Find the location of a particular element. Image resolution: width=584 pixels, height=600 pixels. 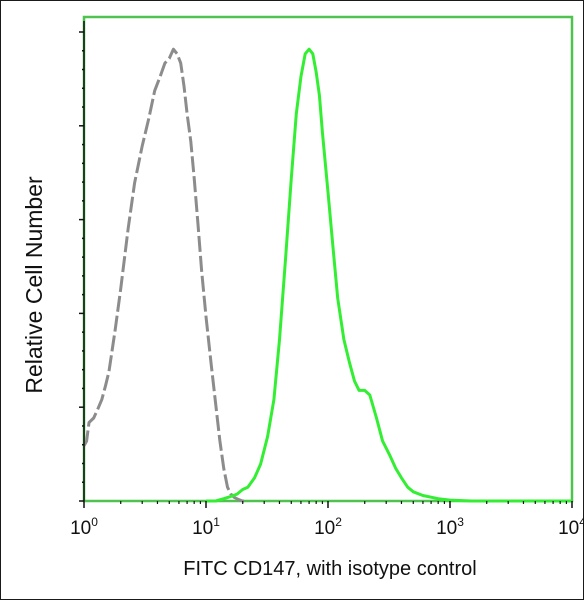

y-axis-label: Relative Cell Number is located at coordinates (34, 285).